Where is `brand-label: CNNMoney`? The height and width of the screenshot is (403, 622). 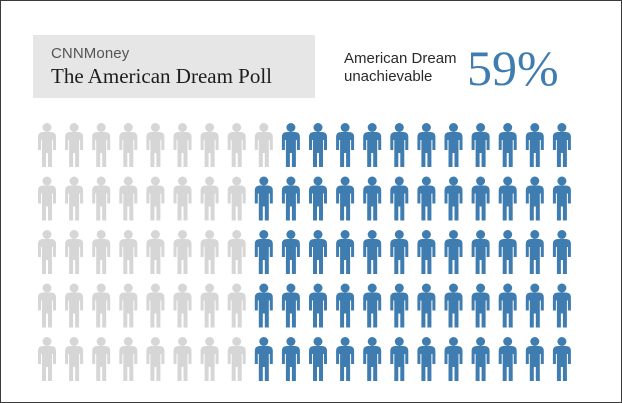 brand-label: CNNMoney is located at coordinates (90, 53).